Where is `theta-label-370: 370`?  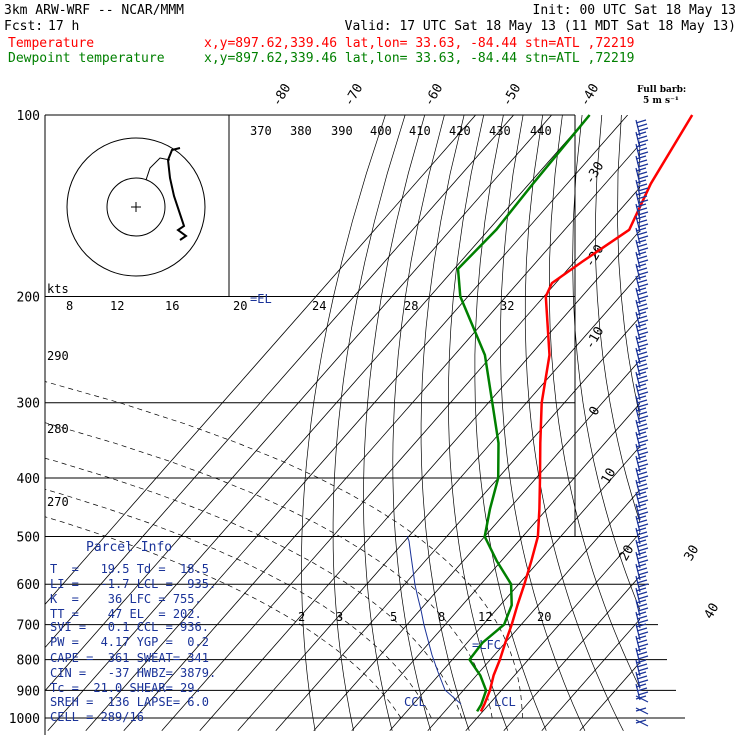
theta-label-370: 370 is located at coordinates (261, 131).